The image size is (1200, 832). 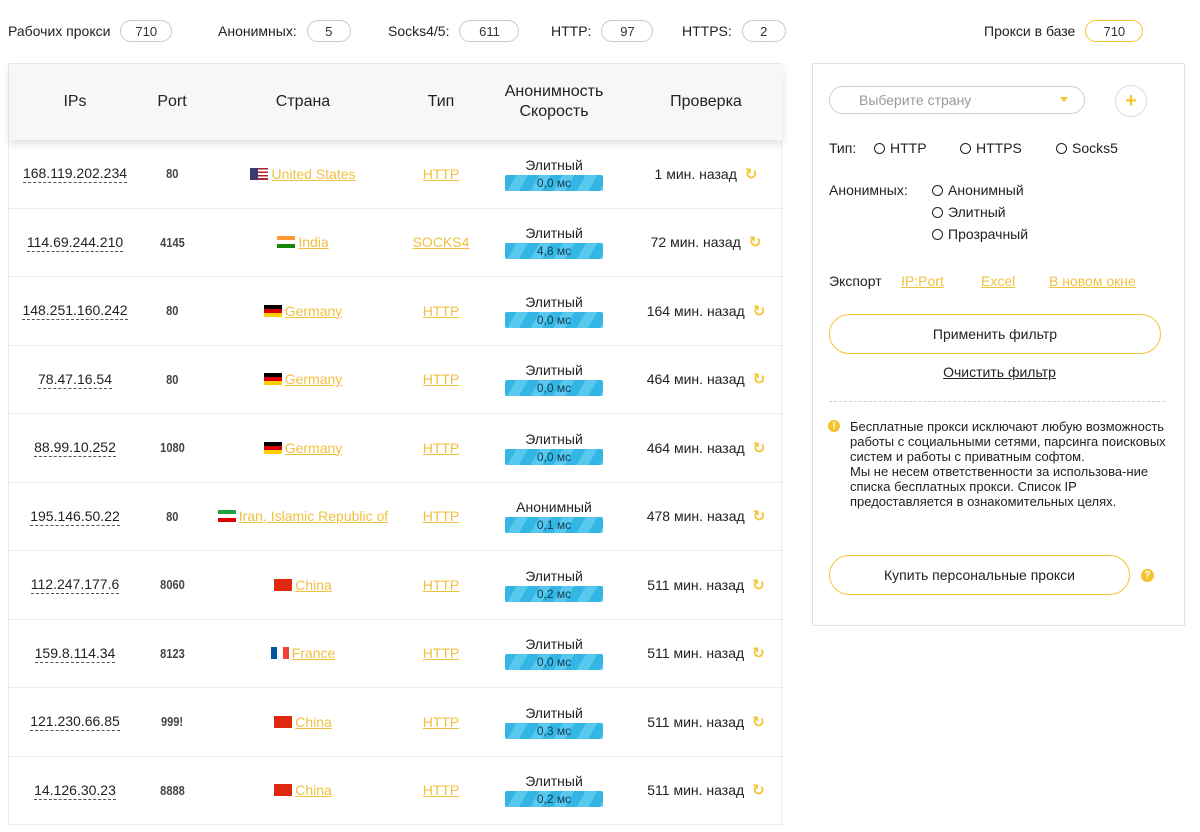 I want to click on ip-address: 121.230.66.85, so click(x=75, y=722).